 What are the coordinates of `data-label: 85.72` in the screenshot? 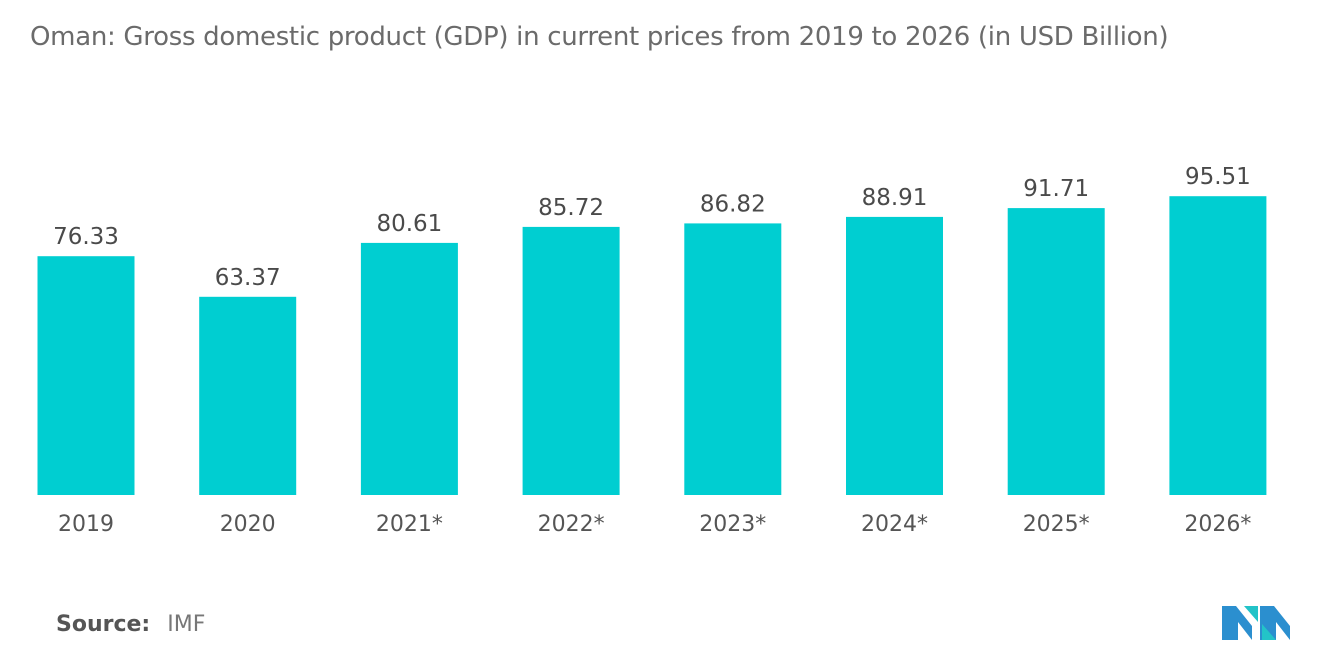 It's located at (571, 208).